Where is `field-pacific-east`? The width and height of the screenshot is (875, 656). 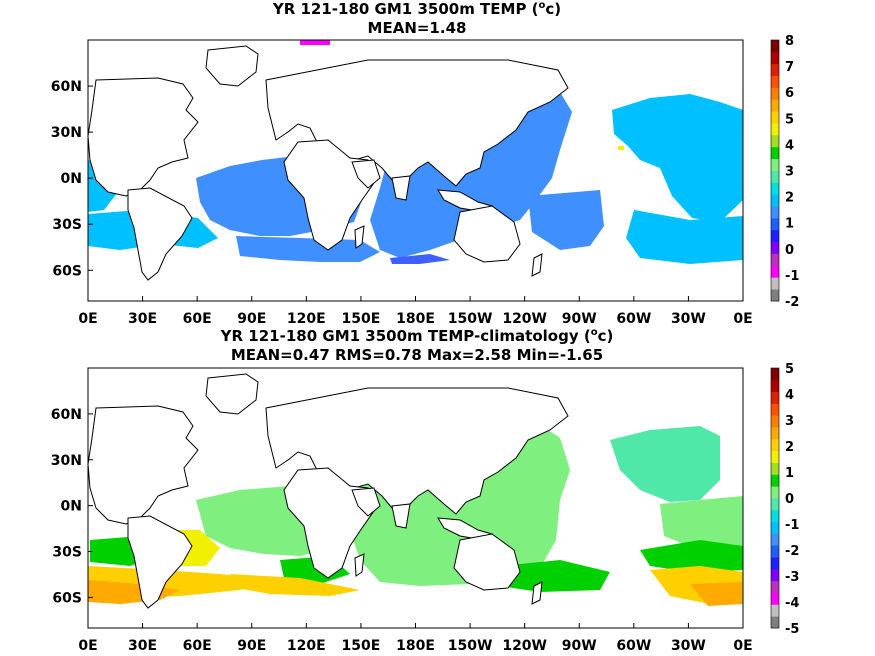 field-pacific-east is located at coordinates (566, 220).